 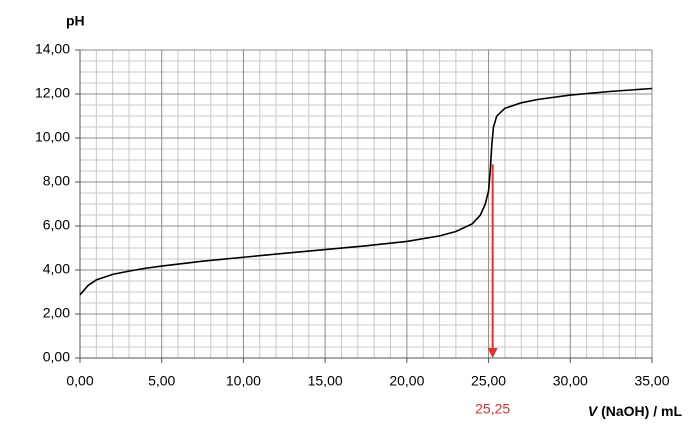 I want to click on y-tick-label: 4,00, so click(x=56, y=269).